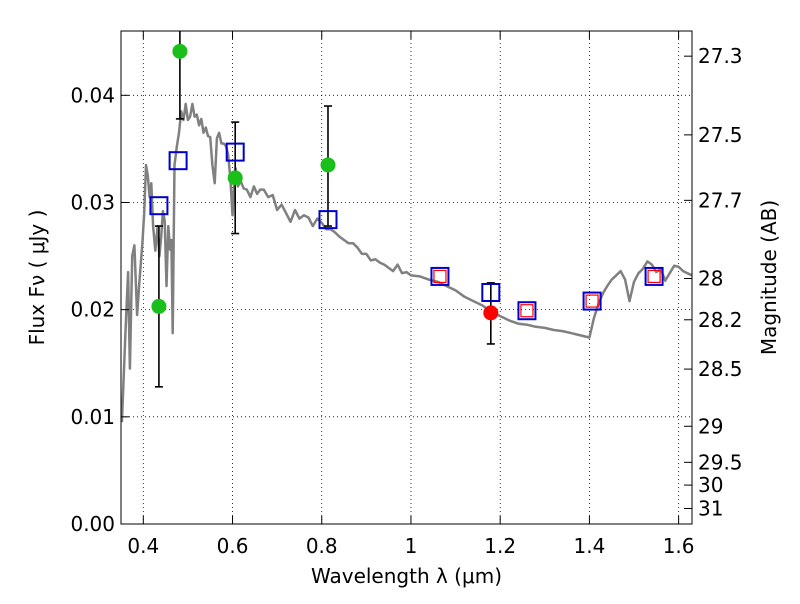  Describe the element at coordinates (720, 135) in the screenshot. I see `right-tick-label: 27.5` at that location.